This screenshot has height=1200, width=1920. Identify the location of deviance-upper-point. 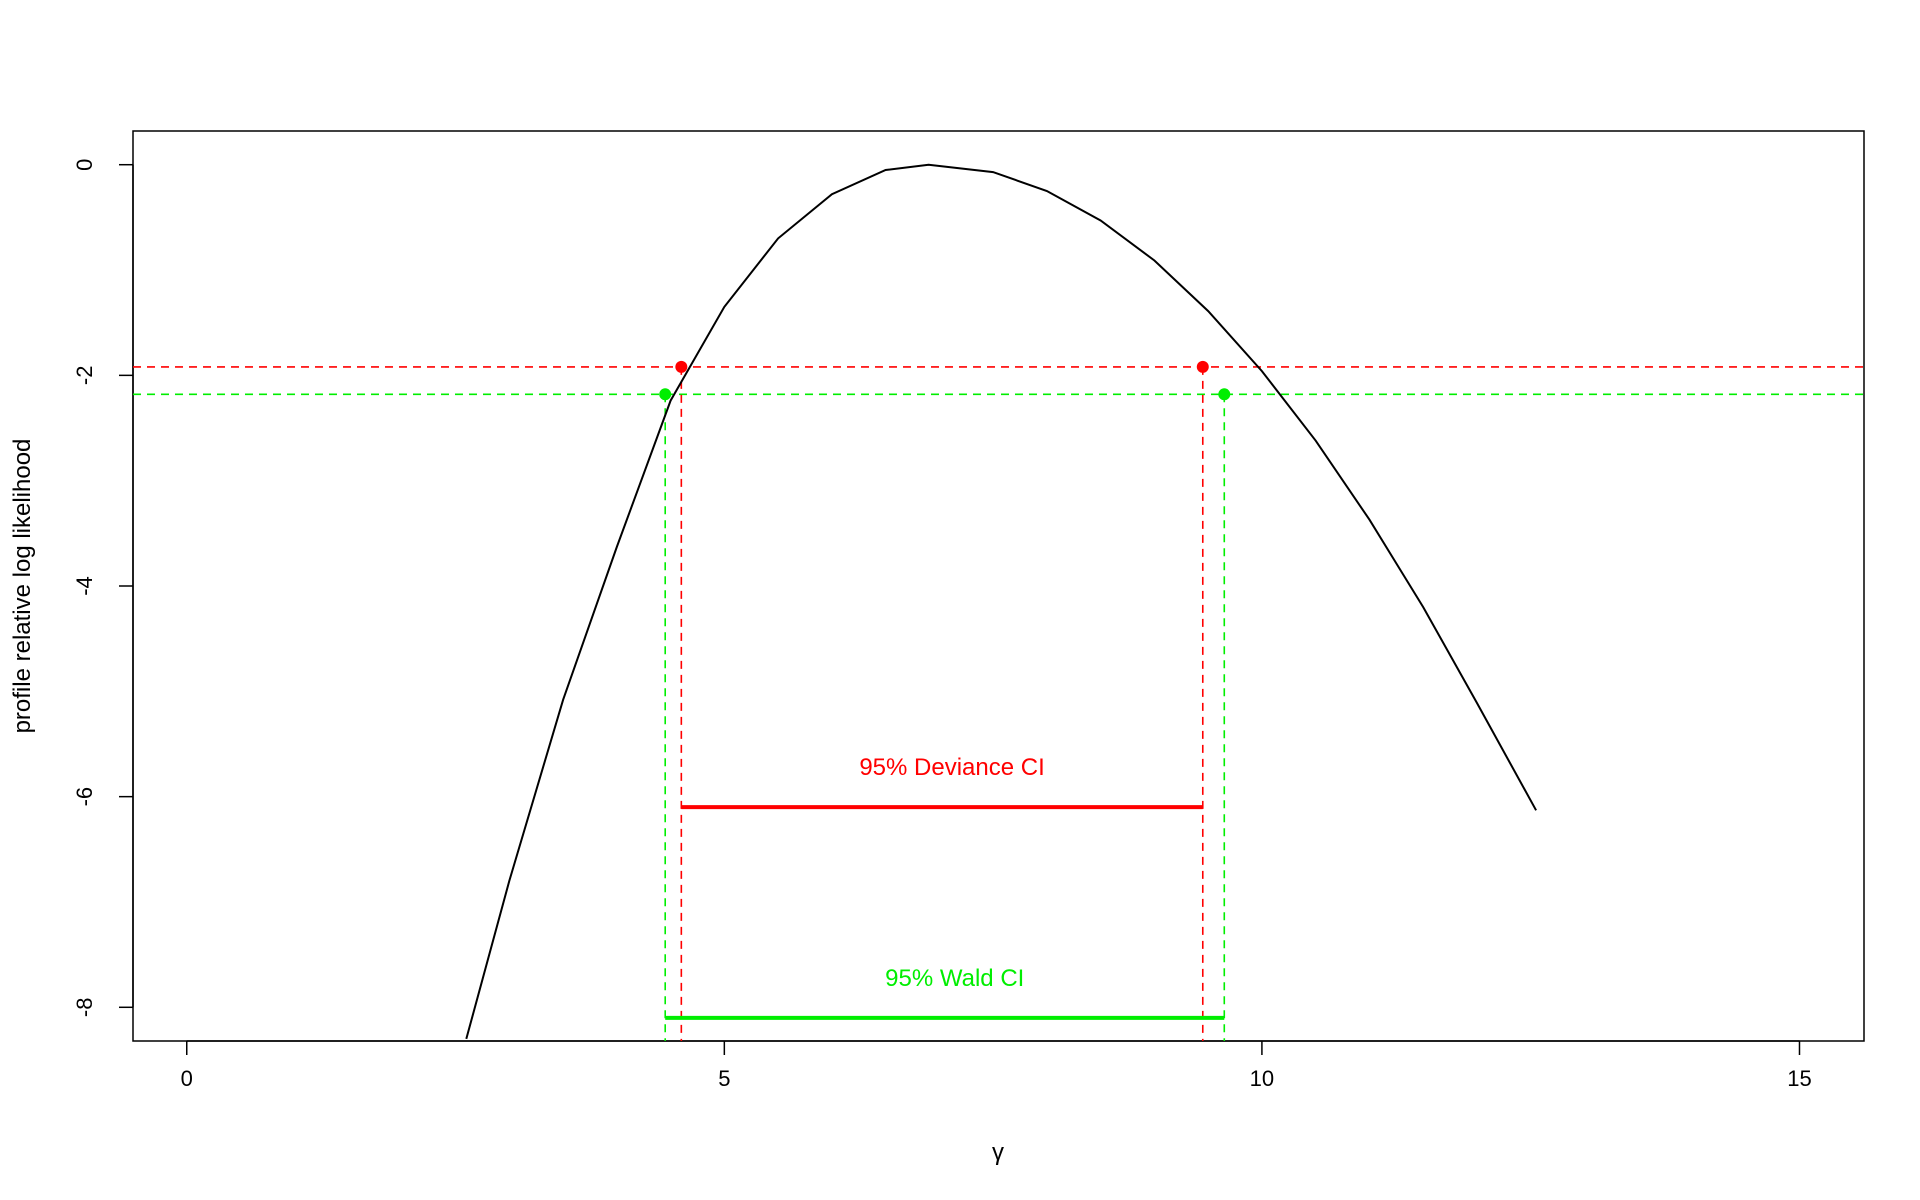
(1202, 366).